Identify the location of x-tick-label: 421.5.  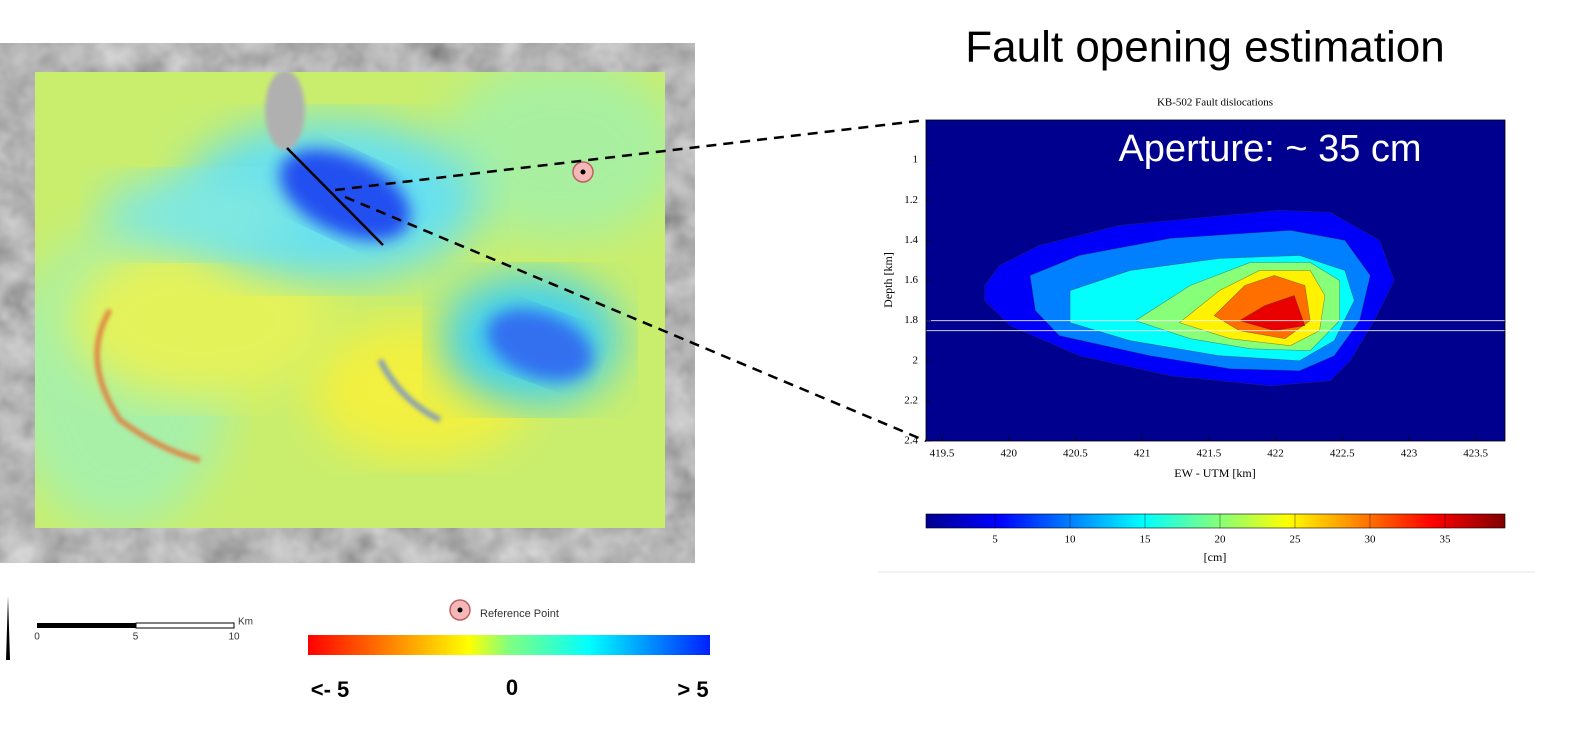
(1208, 454).